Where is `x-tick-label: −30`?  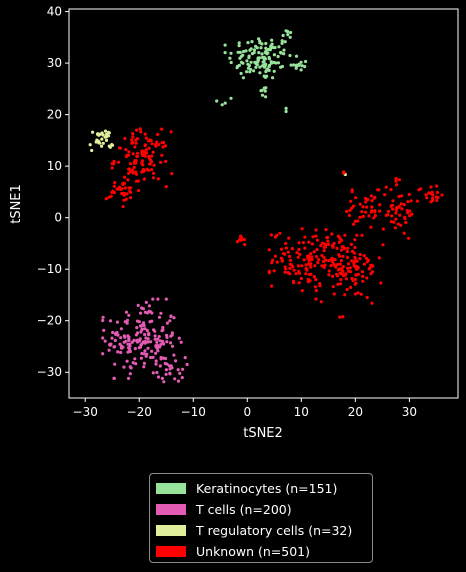 x-tick-label: −30 is located at coordinates (85, 412).